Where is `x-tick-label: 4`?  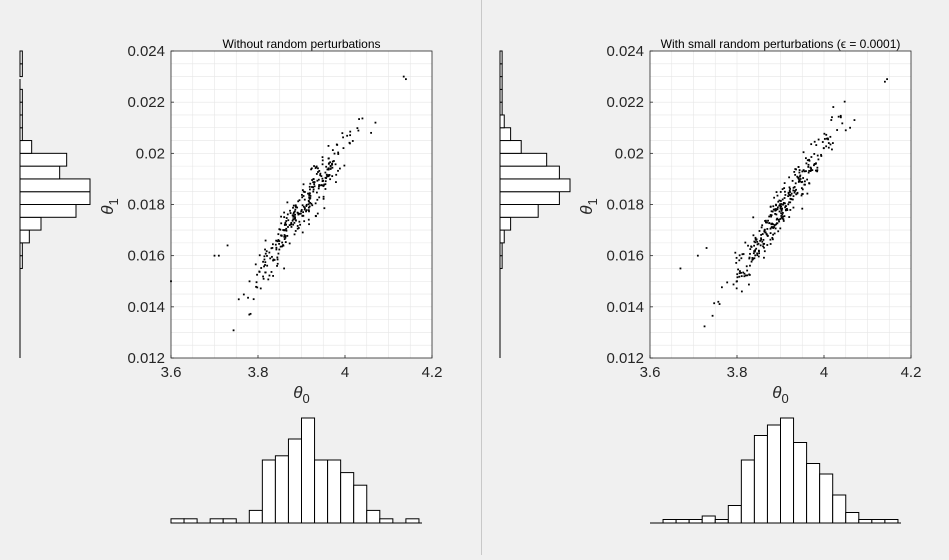
x-tick-label: 4 is located at coordinates (824, 372).